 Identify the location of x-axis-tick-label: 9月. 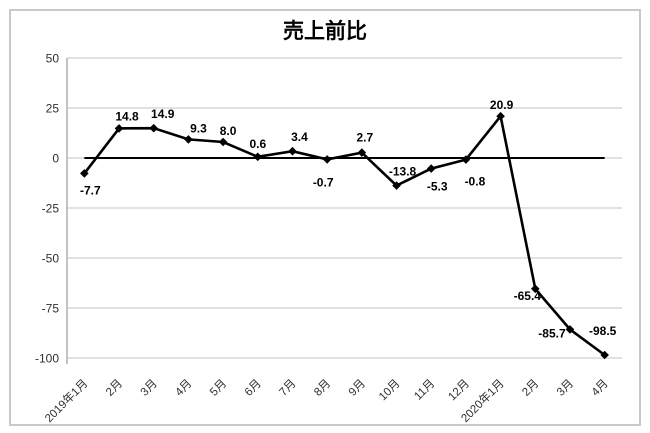
(357, 388).